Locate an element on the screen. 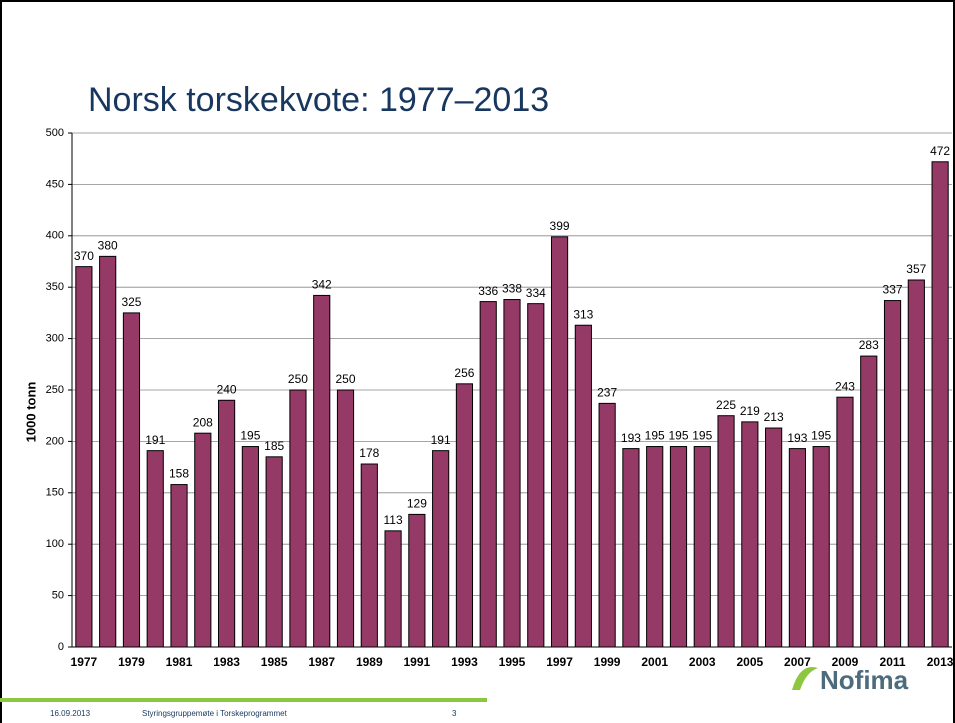 This screenshot has width=955, height=723. data-label: 334 is located at coordinates (536, 293).